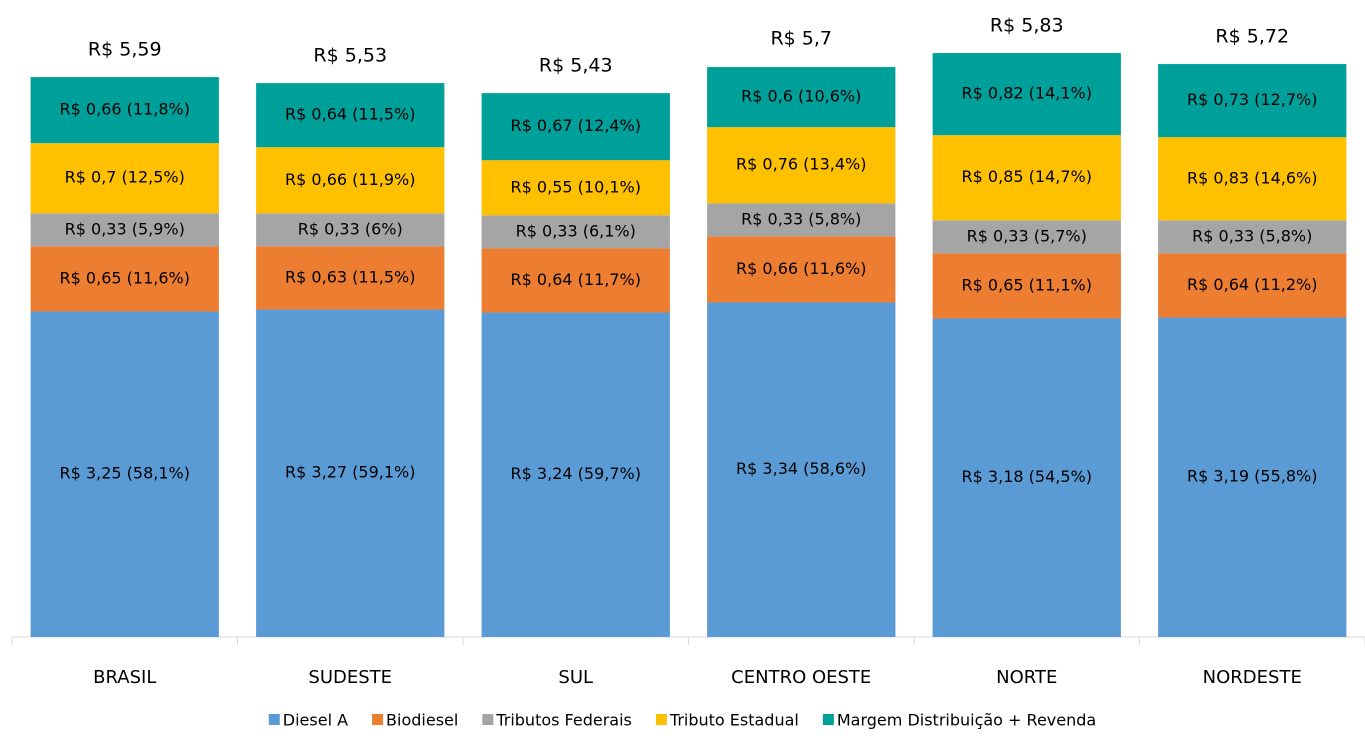 This screenshot has height=736, width=1365. I want to click on segment-label: R$ 3,18 (54,5%), so click(1027, 476).